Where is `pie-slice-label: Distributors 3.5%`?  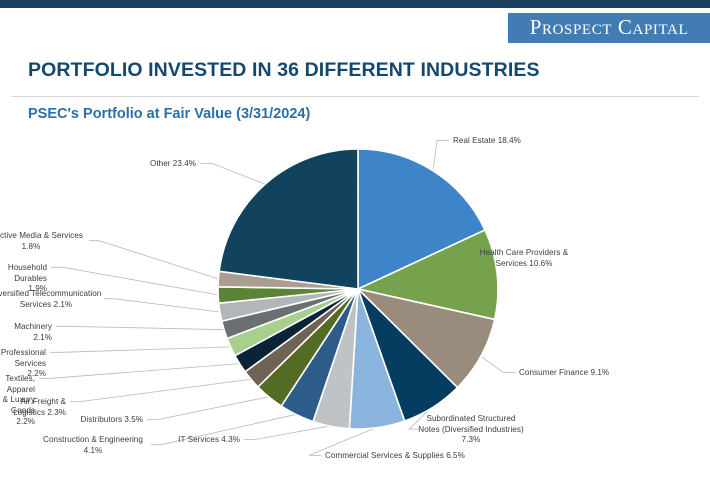
pie-slice-label: Distributors 3.5% is located at coordinates (111, 419).